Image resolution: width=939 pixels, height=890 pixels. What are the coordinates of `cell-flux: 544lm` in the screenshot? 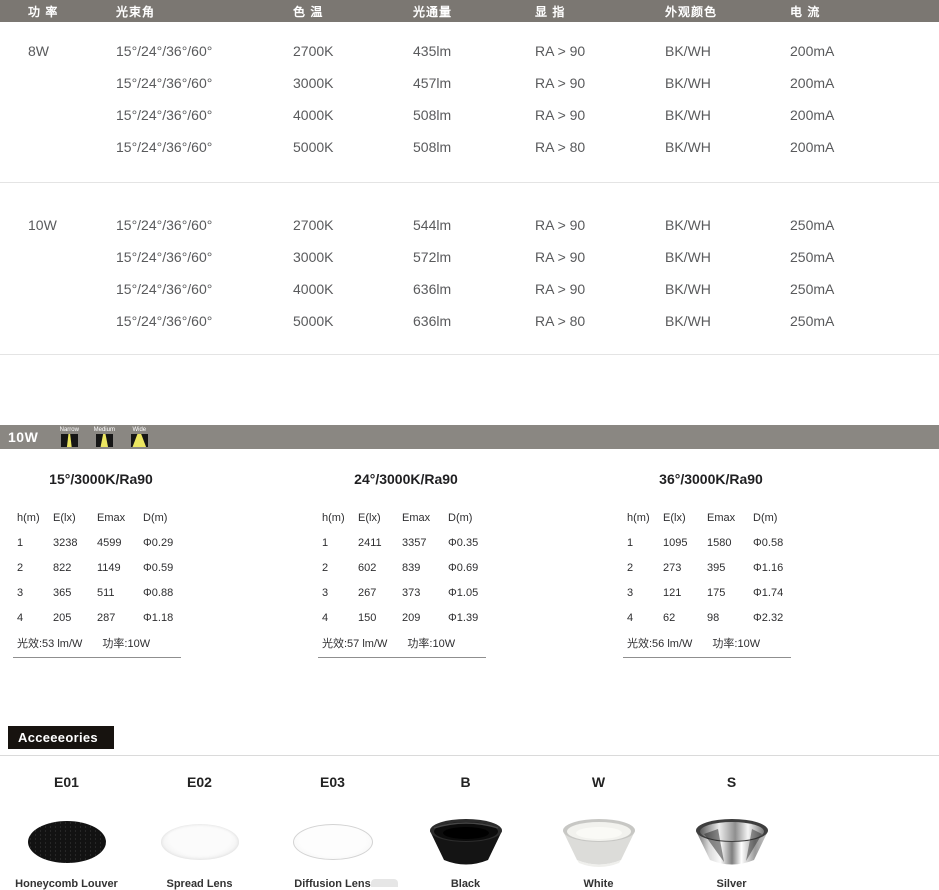 It's located at (432, 225).